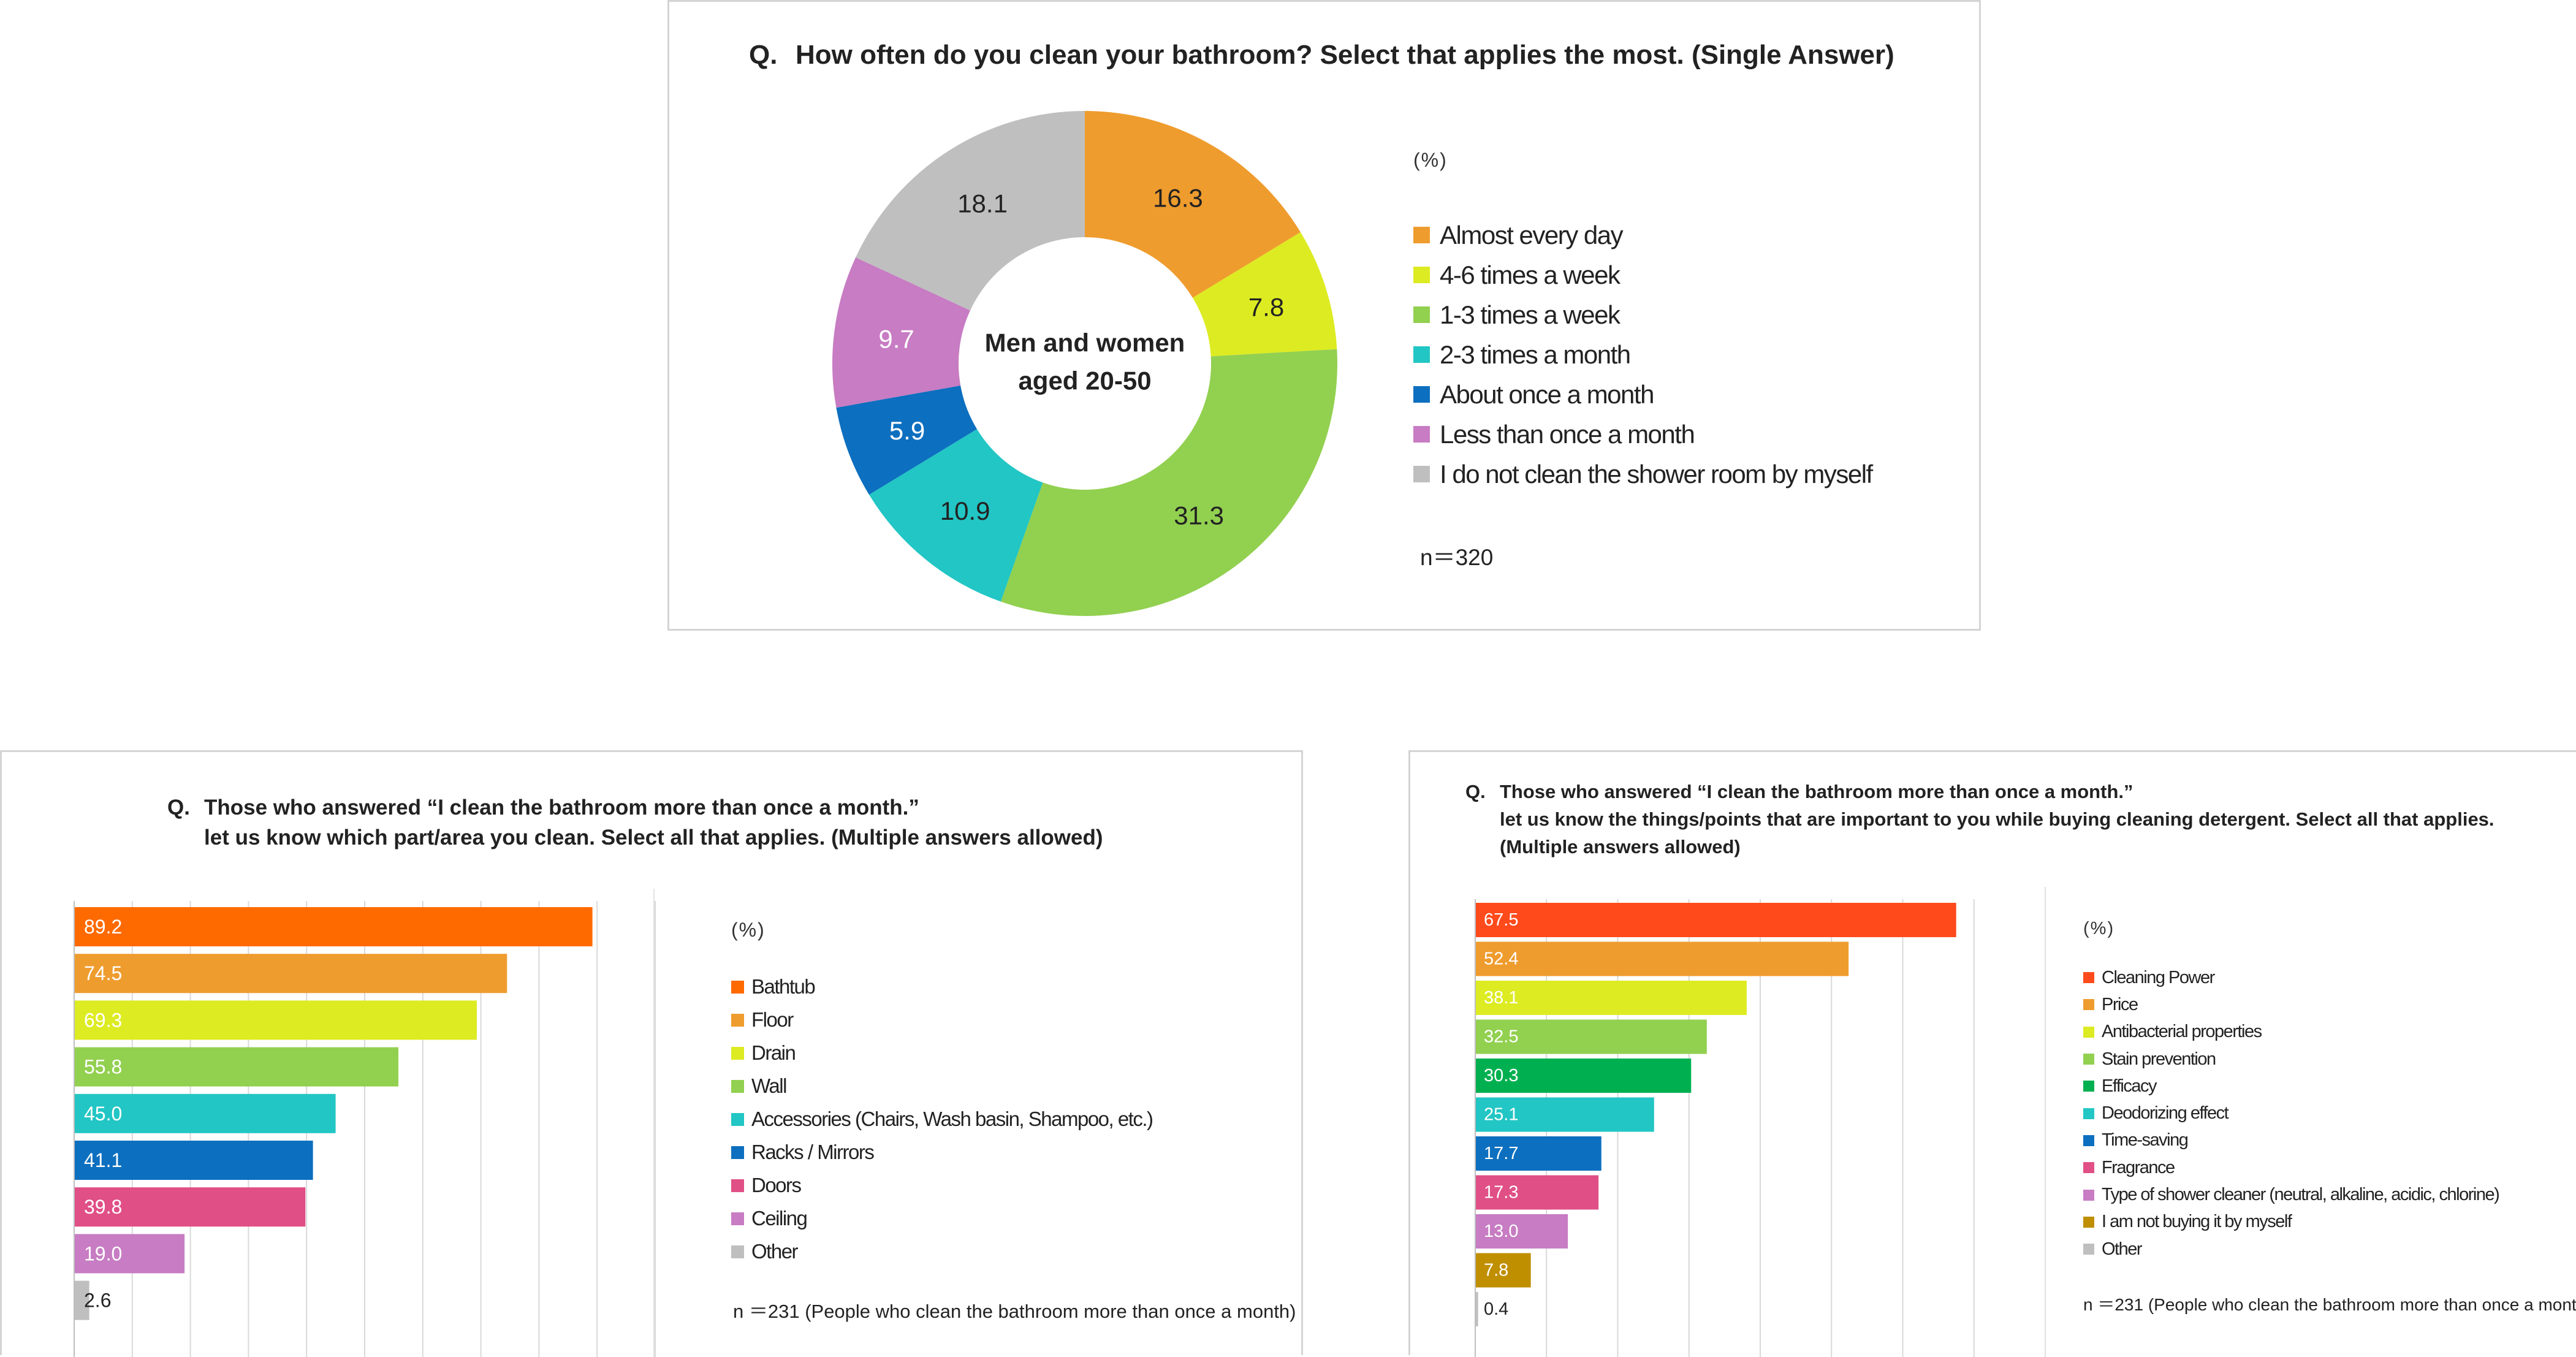 This screenshot has height=1357, width=2576. I want to click on legend-label: 4-6 times a week, so click(1530, 274).